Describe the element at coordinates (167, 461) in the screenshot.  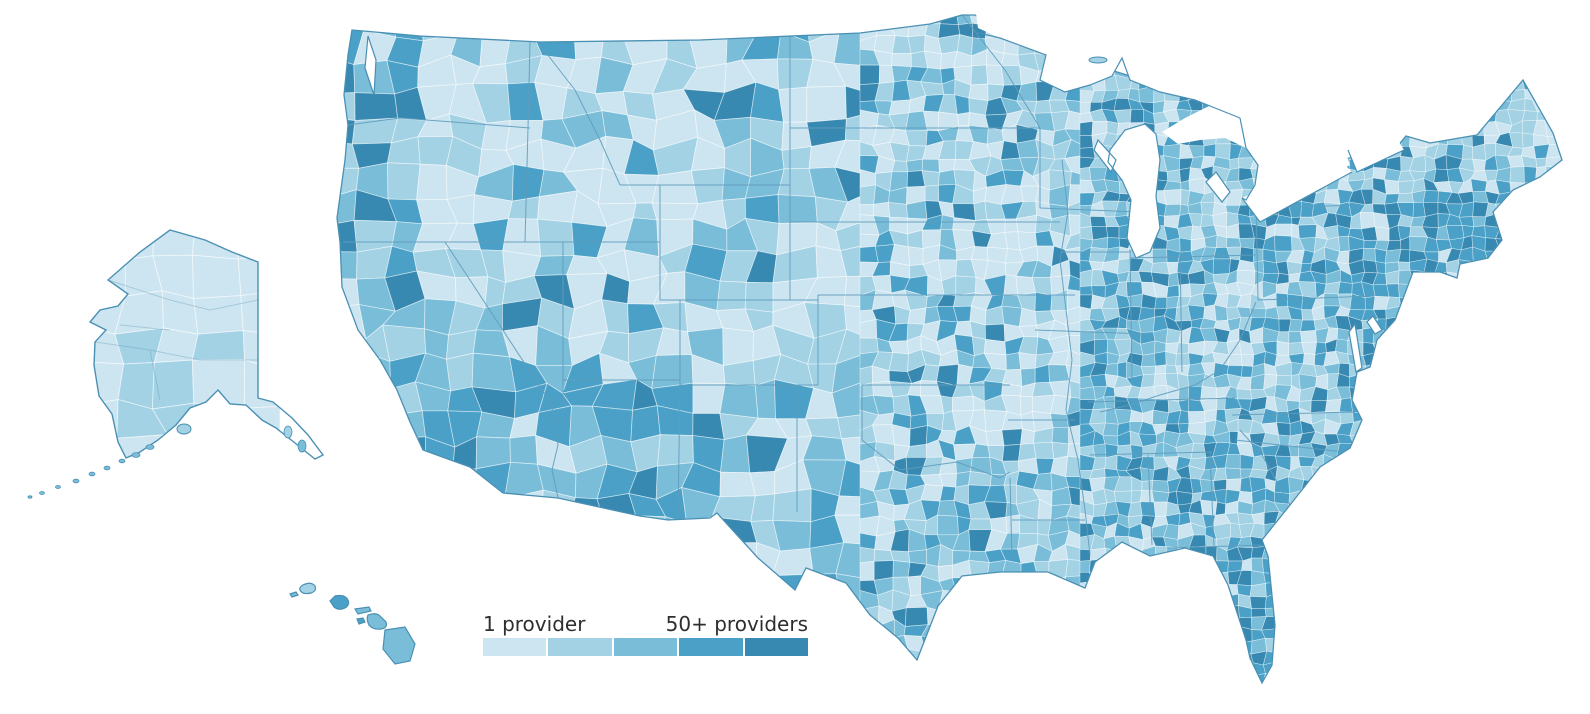
I see `aleutian-islands` at that location.